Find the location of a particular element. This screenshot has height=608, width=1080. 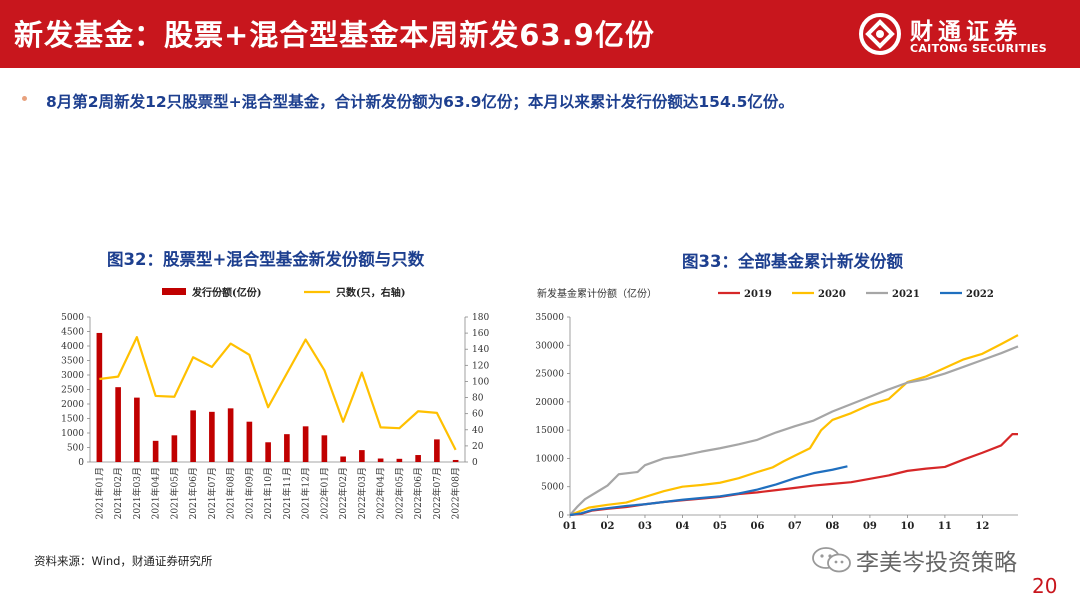

chart1-left-tick-label: 500 is located at coordinates (75, 449).